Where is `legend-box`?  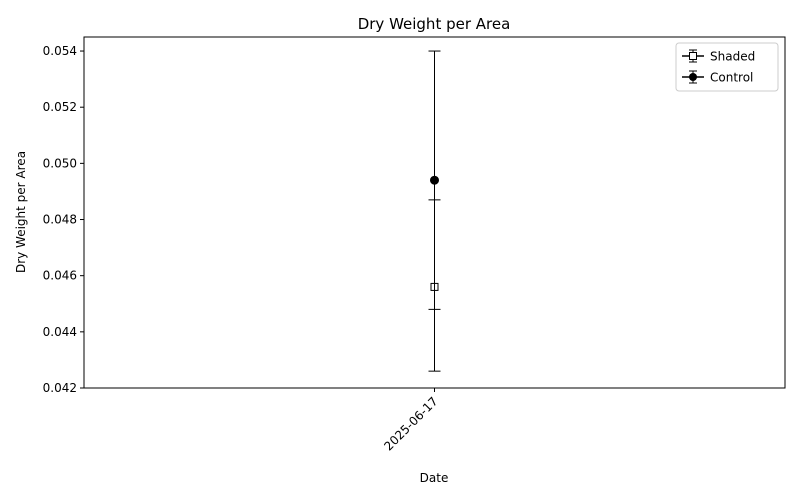 legend-box is located at coordinates (727, 67).